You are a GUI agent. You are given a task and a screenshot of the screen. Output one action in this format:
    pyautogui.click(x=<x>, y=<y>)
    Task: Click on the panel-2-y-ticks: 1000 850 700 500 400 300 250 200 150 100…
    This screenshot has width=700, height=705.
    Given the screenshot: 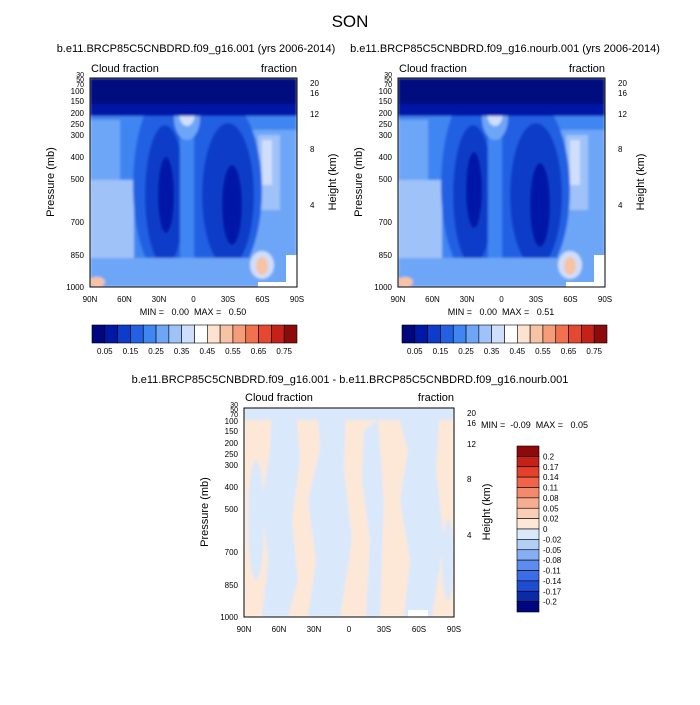 What is the action you would take?
    pyautogui.click(x=383, y=182)
    